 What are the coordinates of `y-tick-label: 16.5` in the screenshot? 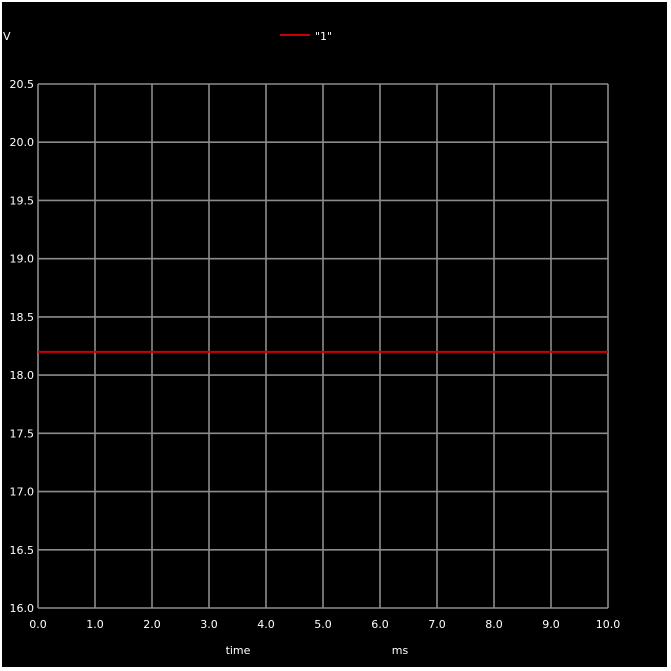 It's located at (22, 550).